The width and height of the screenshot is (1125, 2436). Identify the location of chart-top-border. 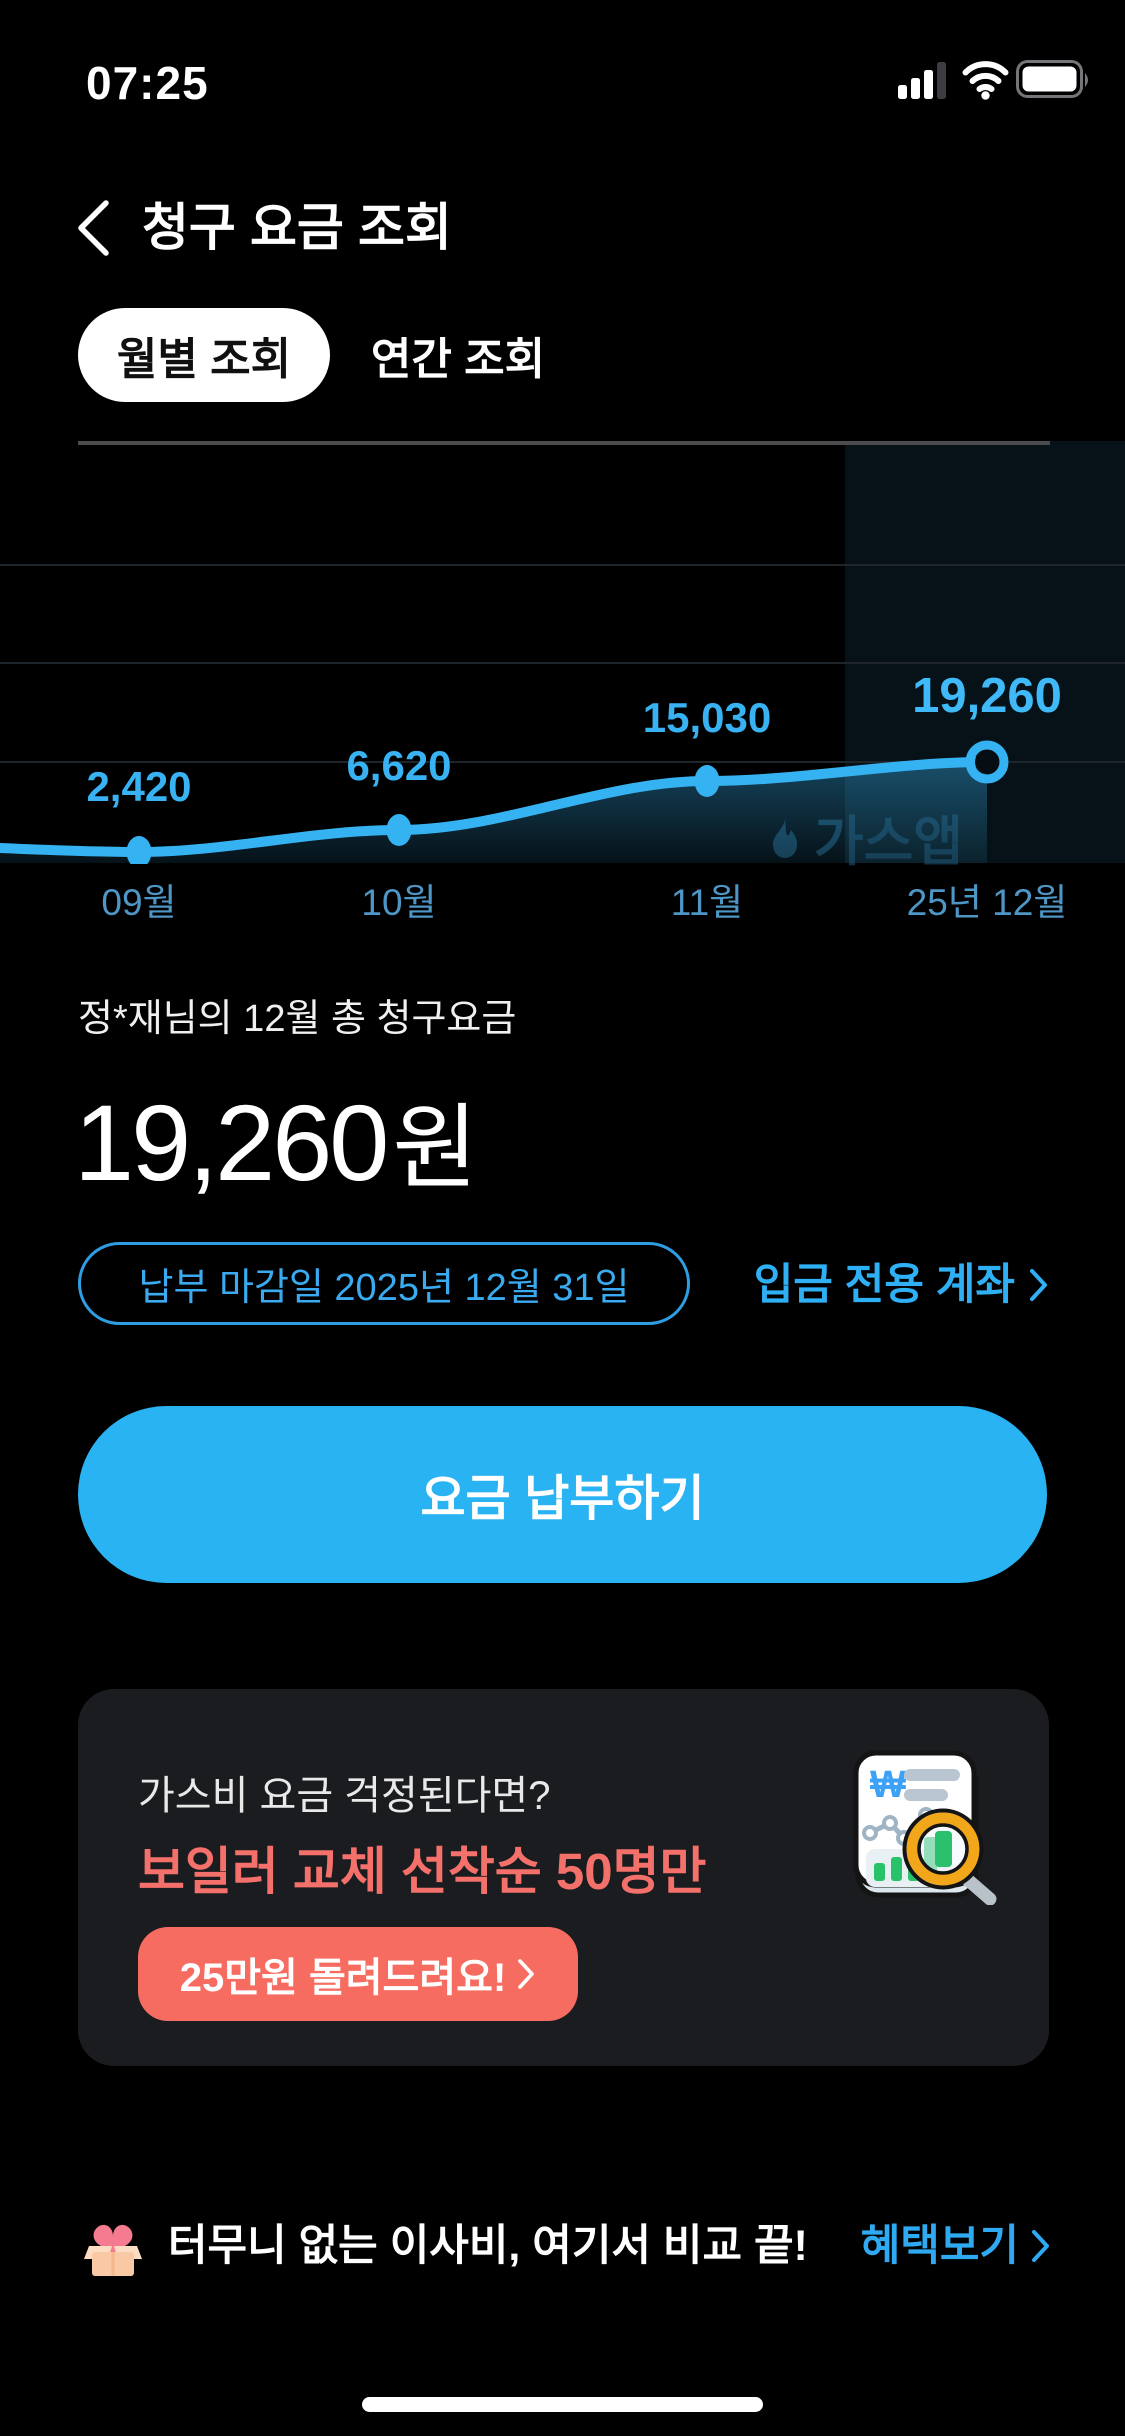
(564, 443).